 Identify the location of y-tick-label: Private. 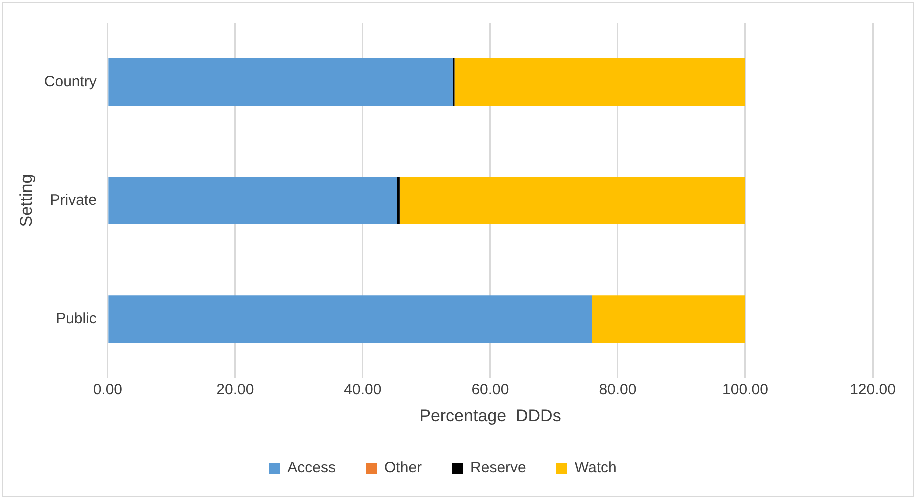
(73, 200).